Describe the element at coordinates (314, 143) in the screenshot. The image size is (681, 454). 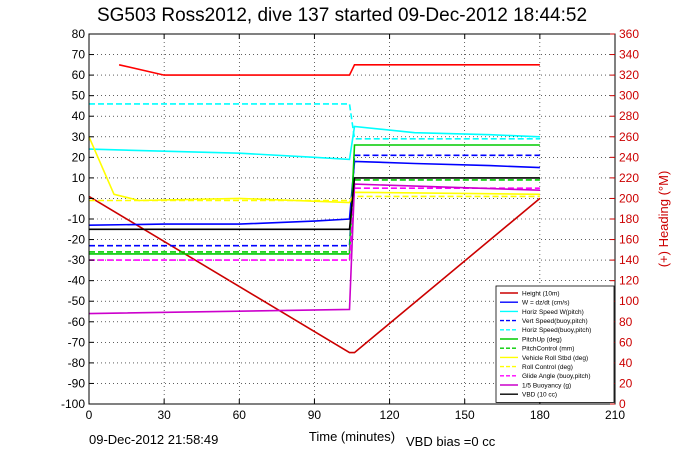
I see `series-horiz-speed-w-pitch` at that location.